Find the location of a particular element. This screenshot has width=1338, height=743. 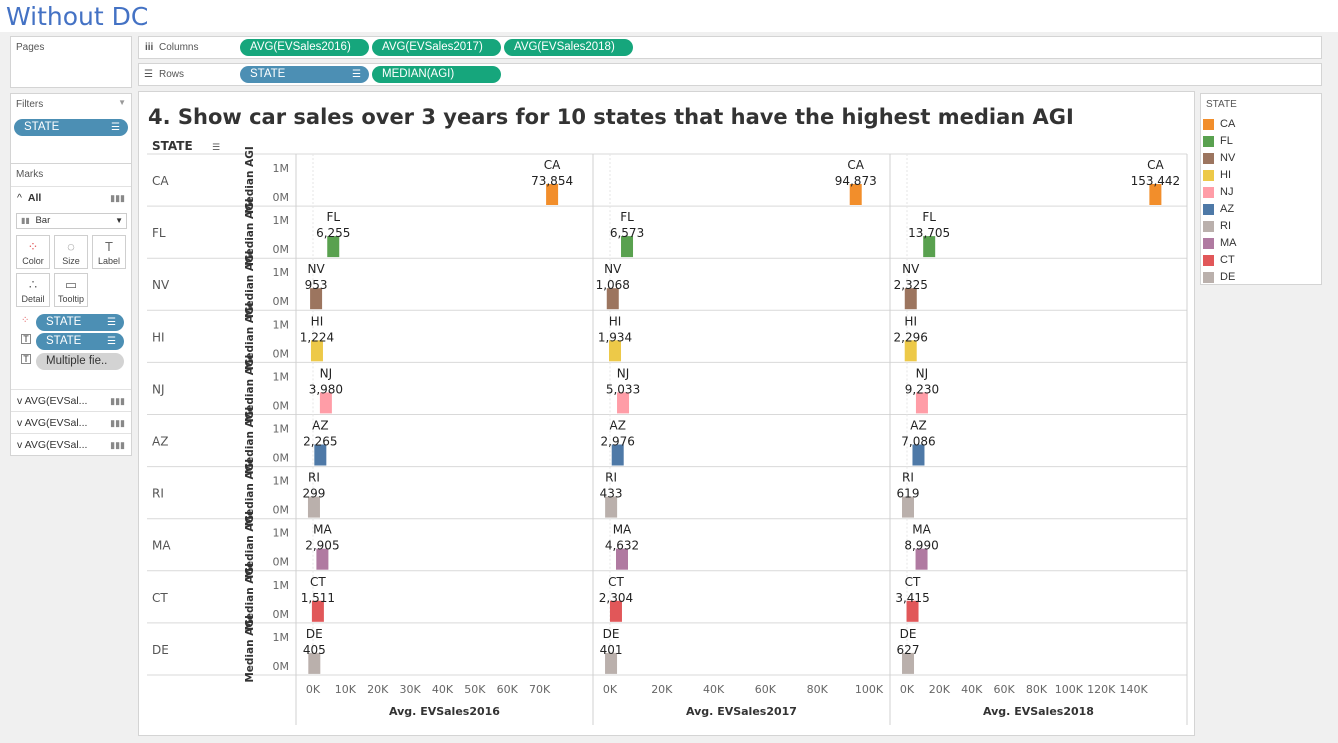

legend-label: DE is located at coordinates (1228, 277).